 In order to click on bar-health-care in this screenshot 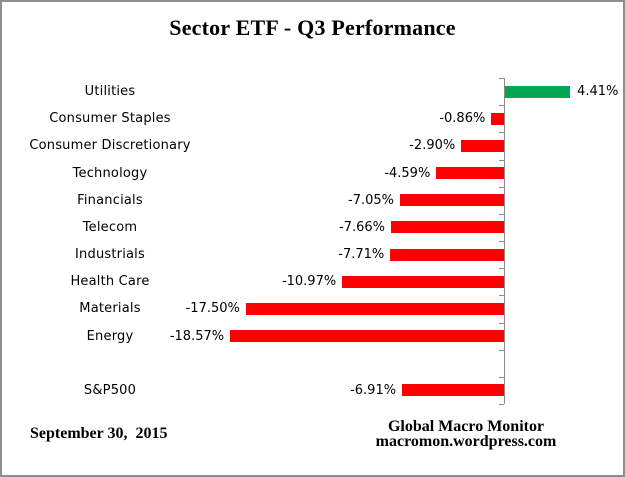, I will do `click(423, 281)`.